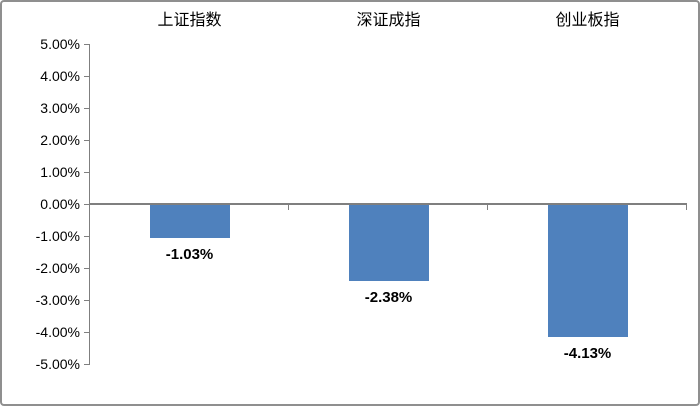 Image resolution: width=700 pixels, height=406 pixels. Describe the element at coordinates (388, 20) in the screenshot. I see `category-label: 深证成指` at that location.